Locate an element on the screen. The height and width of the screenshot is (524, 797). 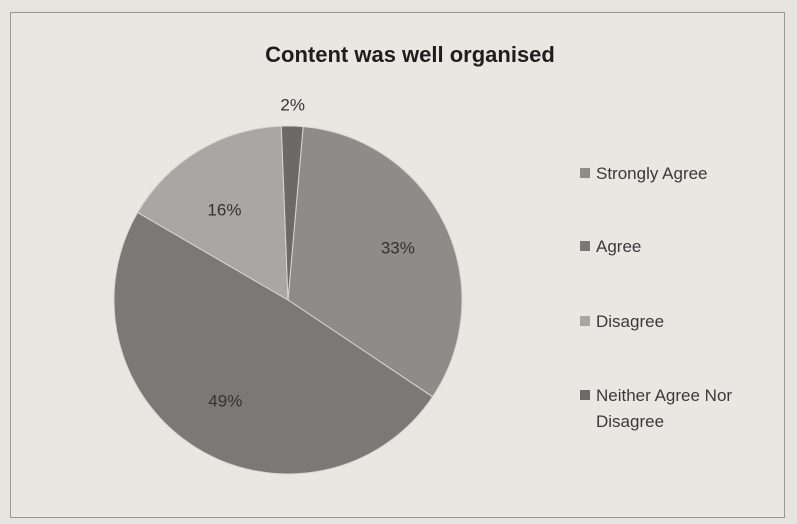
legend-swatch-disagree is located at coordinates (585, 321).